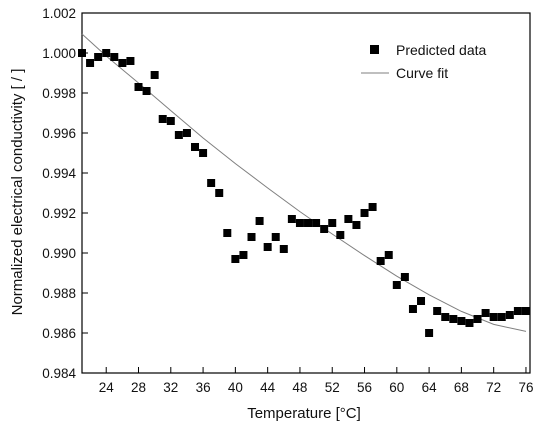  Describe the element at coordinates (364, 387) in the screenshot. I see `x-tick-label: 56` at that location.